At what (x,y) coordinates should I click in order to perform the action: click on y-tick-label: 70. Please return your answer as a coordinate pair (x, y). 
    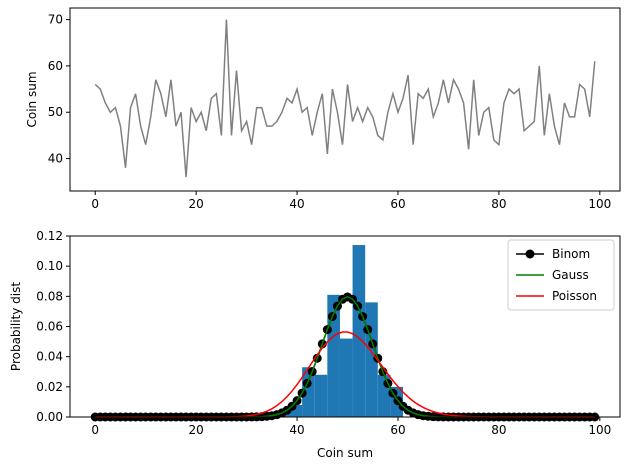
    Looking at the image, I should click on (55, 20).